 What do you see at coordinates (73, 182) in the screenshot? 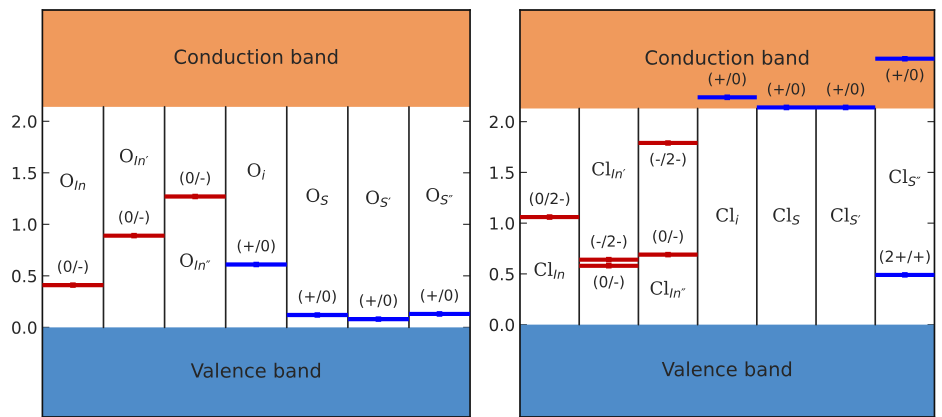
I see `x-tick-label: O$_{In}$` at bounding box center [73, 182].